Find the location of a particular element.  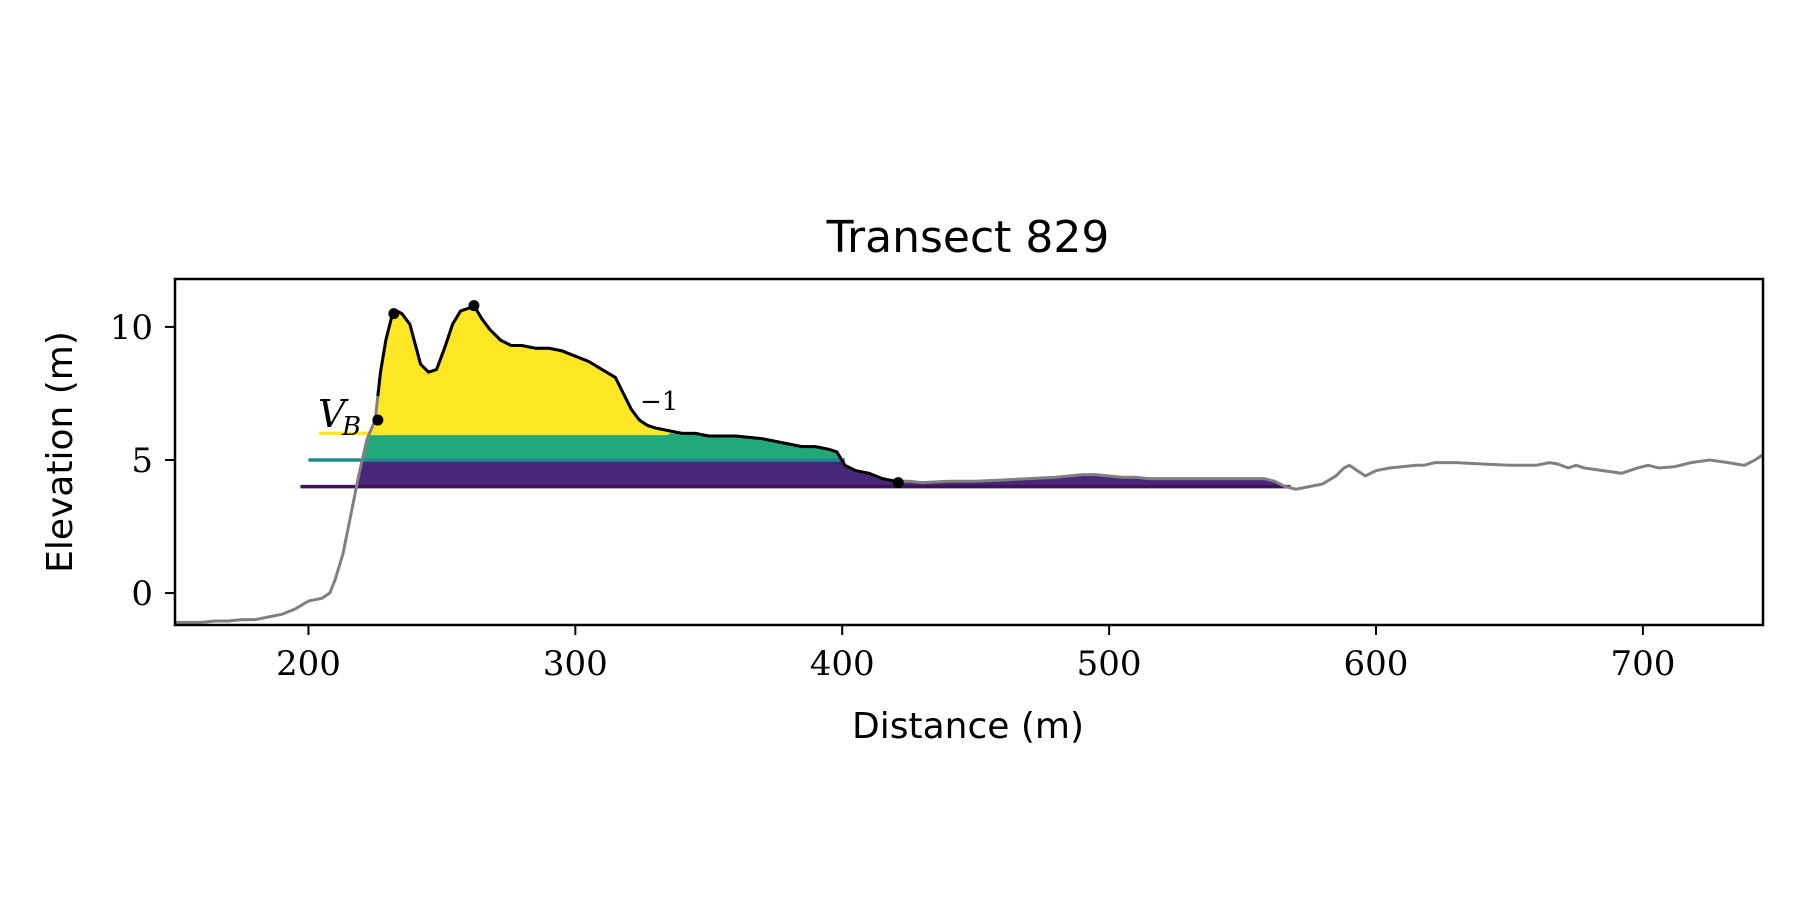

level-lines is located at coordinates (795, 460).